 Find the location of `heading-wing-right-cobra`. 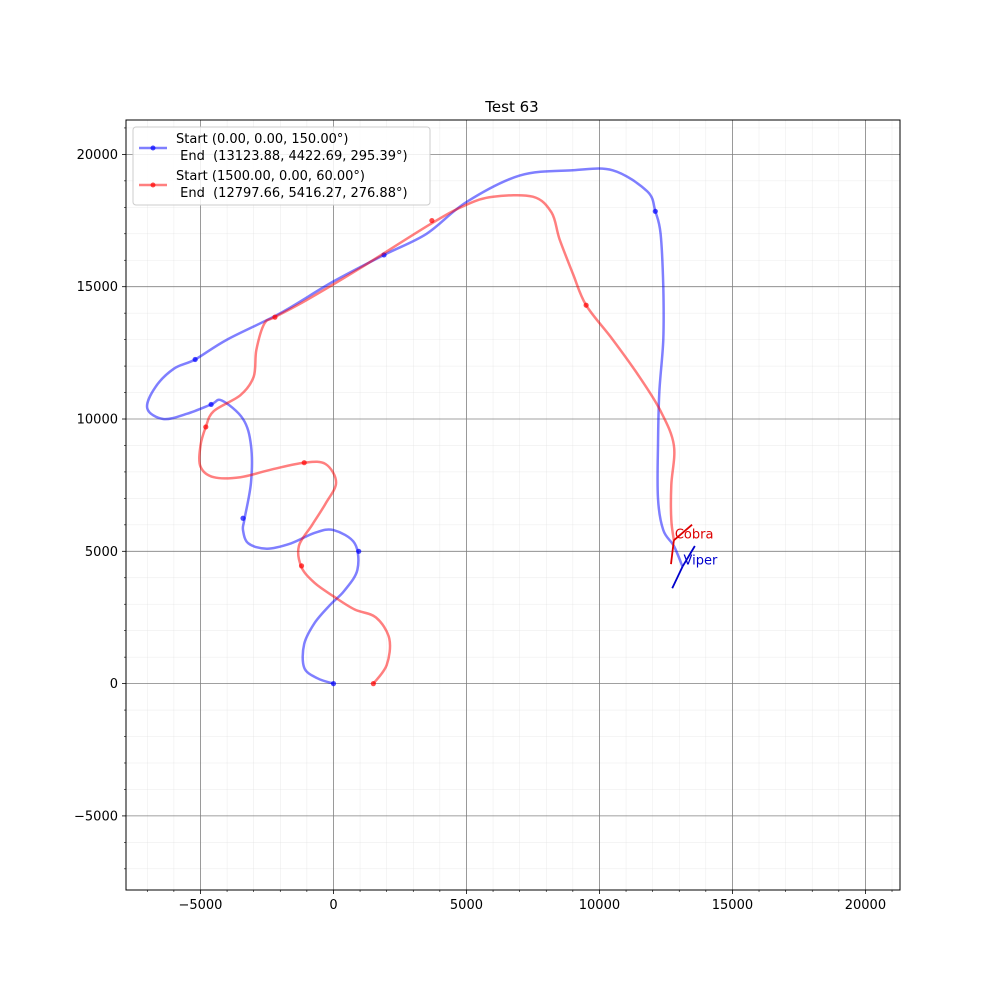

heading-wing-right-cobra is located at coordinates (683, 532).